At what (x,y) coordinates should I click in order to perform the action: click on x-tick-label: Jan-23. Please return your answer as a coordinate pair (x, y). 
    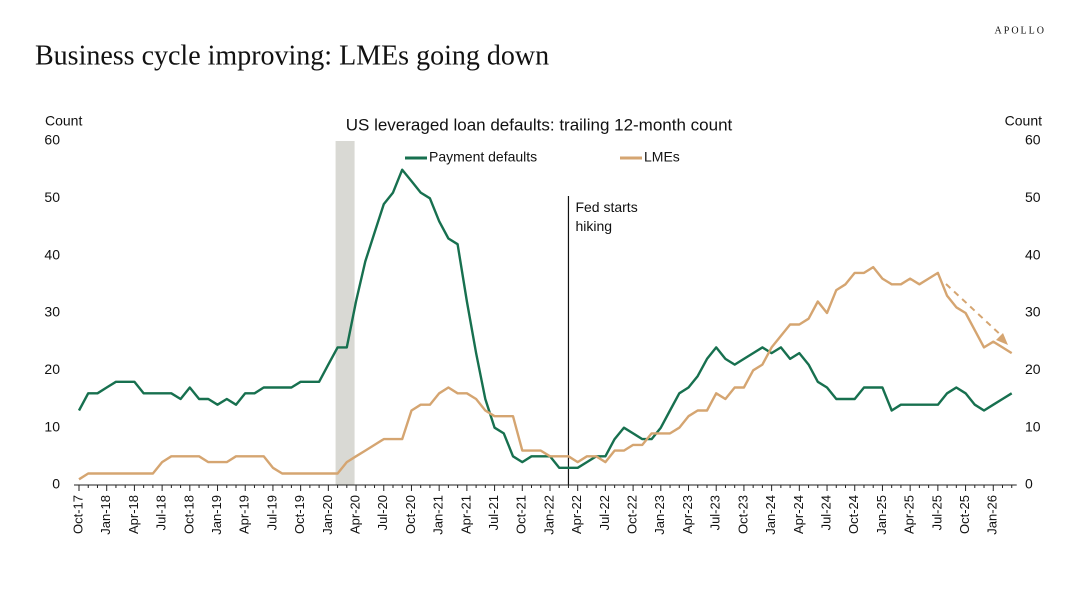
    Looking at the image, I should click on (659, 515).